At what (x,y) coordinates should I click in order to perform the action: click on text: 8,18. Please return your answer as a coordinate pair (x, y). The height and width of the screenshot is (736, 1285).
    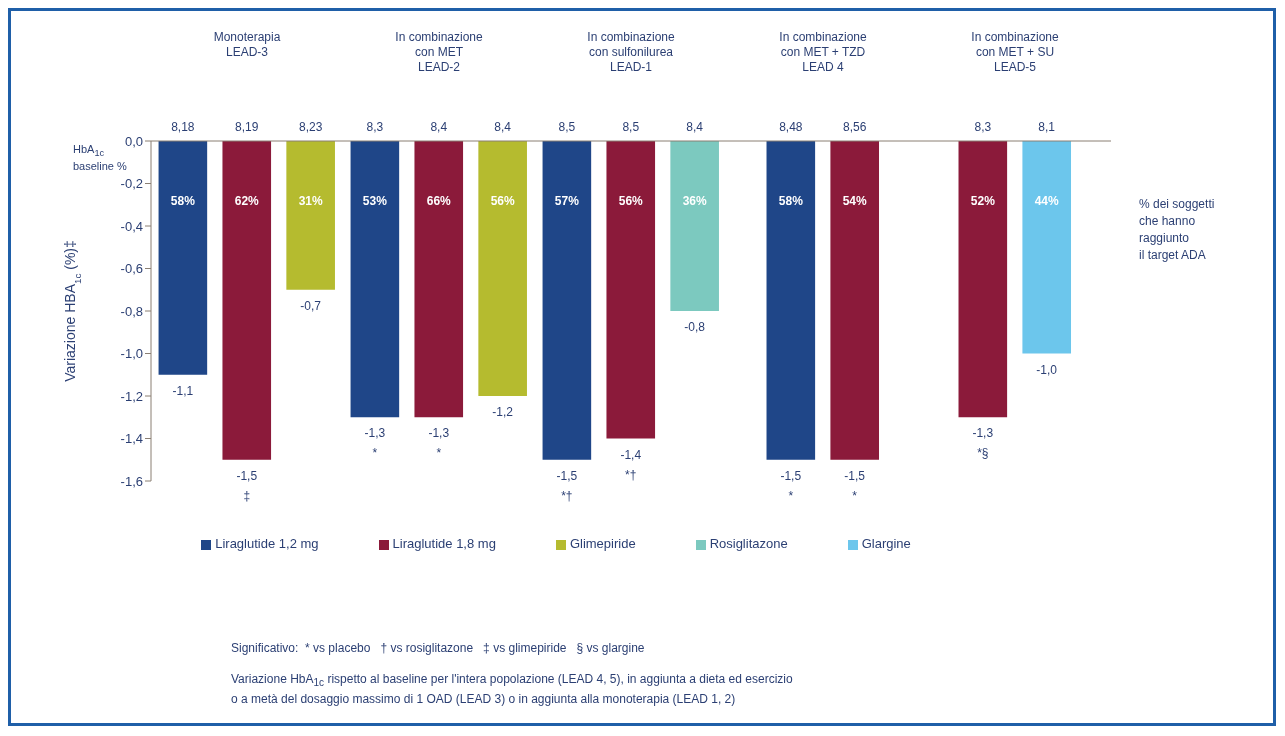
    Looking at the image, I should click on (183, 127).